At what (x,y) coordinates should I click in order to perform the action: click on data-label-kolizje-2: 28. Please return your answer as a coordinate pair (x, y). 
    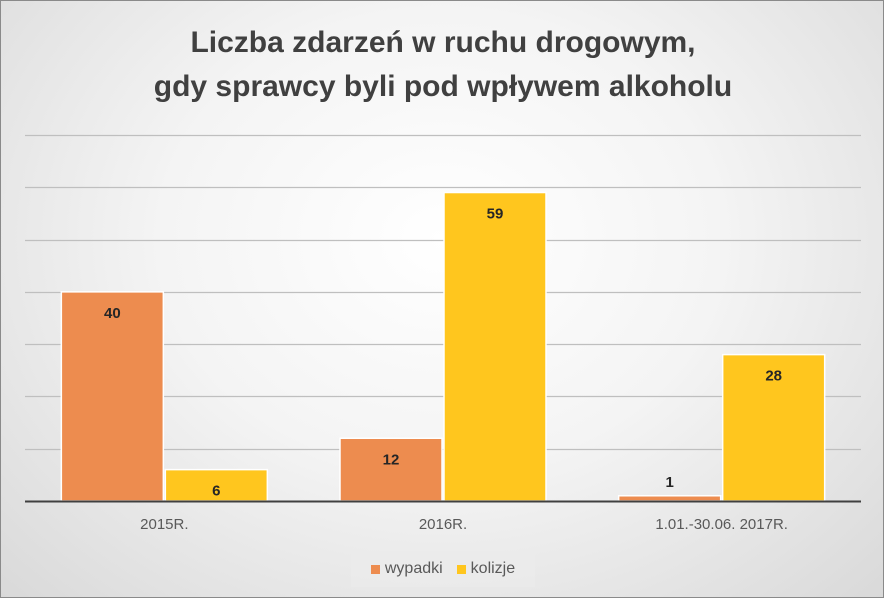
    Looking at the image, I should click on (773, 376).